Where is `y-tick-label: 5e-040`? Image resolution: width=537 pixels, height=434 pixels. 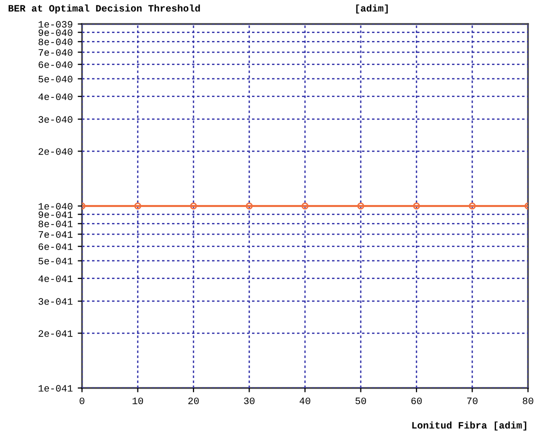
y-tick-label: 5e-040 is located at coordinates (55, 79).